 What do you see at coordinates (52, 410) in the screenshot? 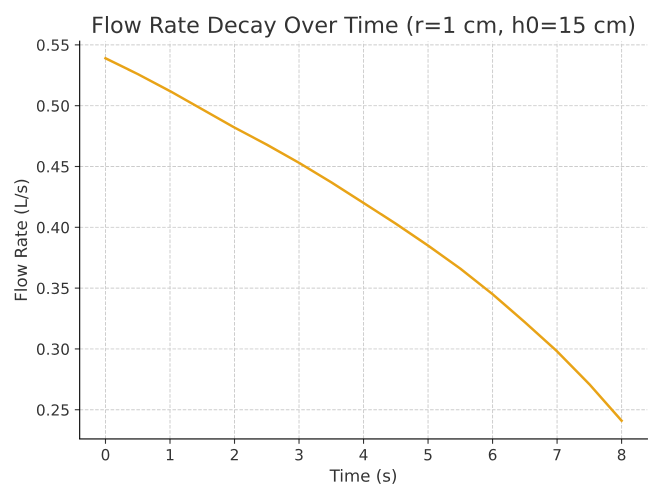
I see `y-tick-label: 0.25` at bounding box center [52, 410].